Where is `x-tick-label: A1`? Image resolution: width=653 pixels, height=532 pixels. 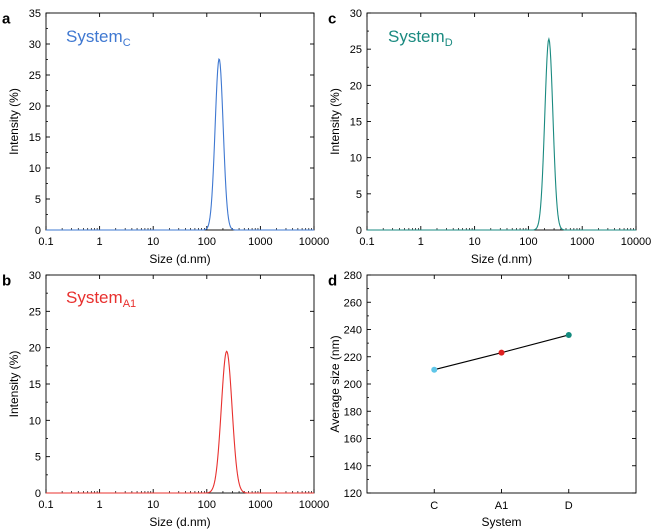 x-tick-label: A1 is located at coordinates (501, 506).